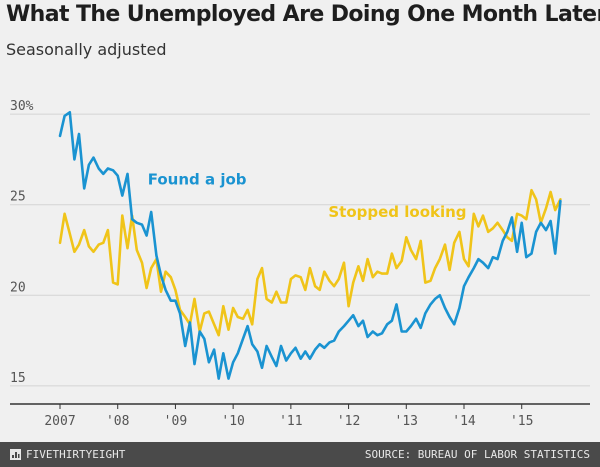  Describe the element at coordinates (290, 421) in the screenshot. I see `x-tick-label: '11` at that location.